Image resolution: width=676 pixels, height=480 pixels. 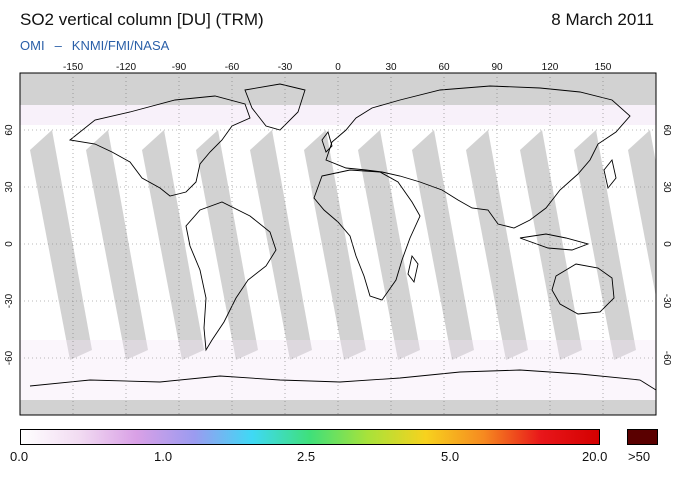 I want to click on coastline-africa, so click(x=367, y=235).